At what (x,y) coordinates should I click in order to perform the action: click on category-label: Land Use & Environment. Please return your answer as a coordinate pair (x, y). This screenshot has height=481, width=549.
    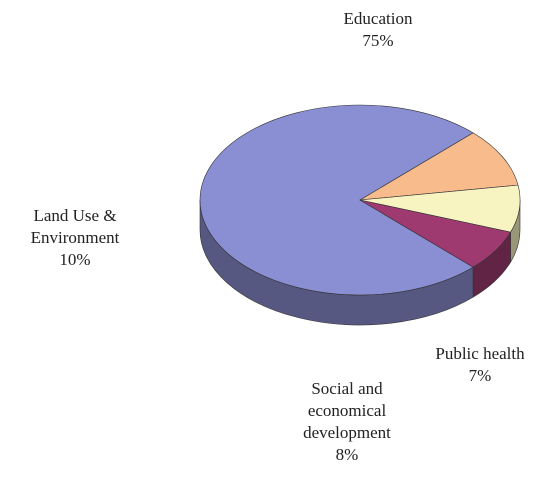
    Looking at the image, I should click on (75, 226).